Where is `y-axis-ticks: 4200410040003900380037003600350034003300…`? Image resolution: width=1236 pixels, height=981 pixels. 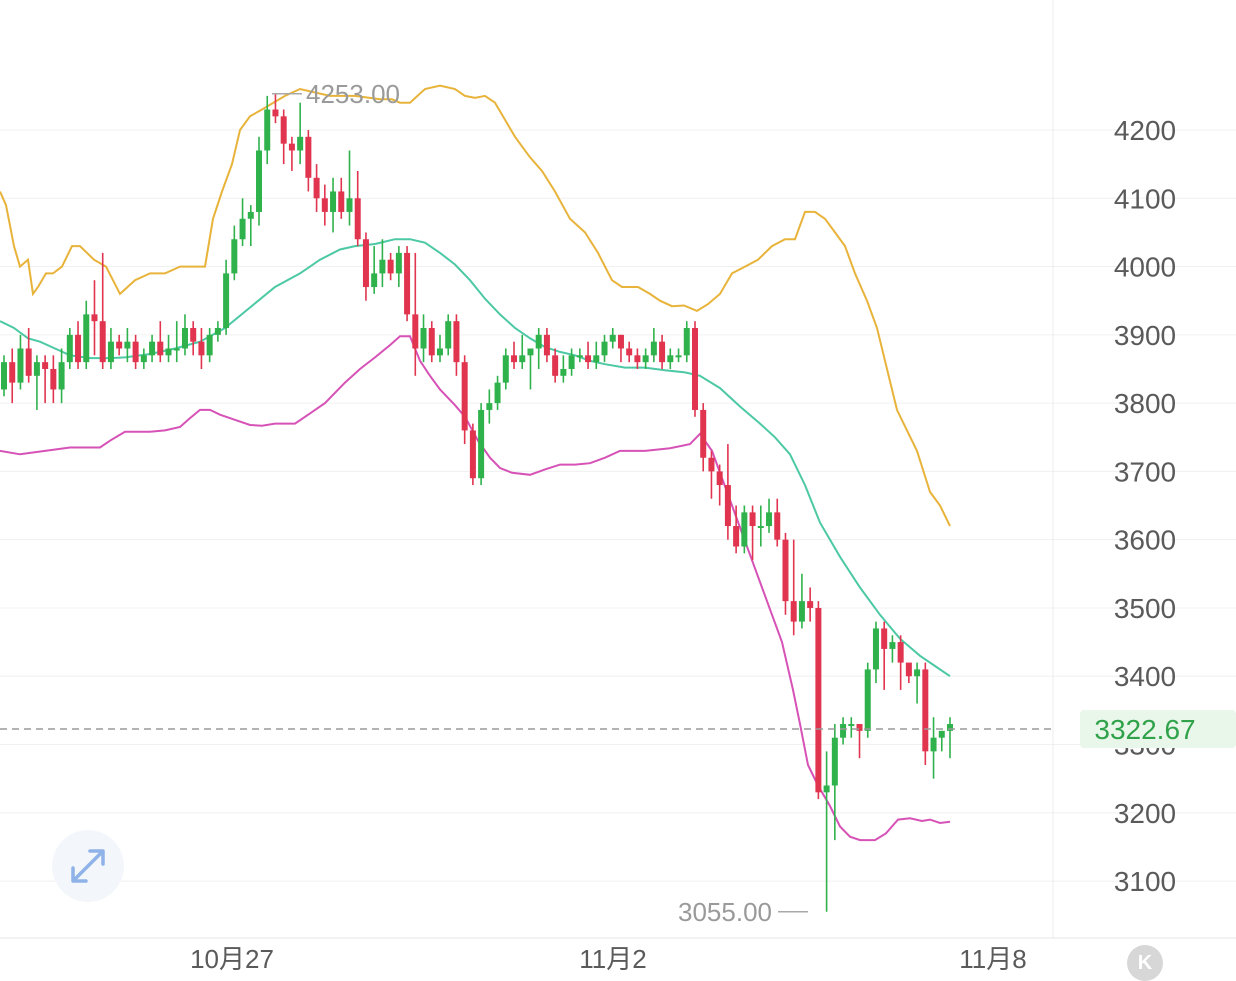 y-axis-ticks: 4200410040003900380037003600350034003300… is located at coordinates (1145, 506).